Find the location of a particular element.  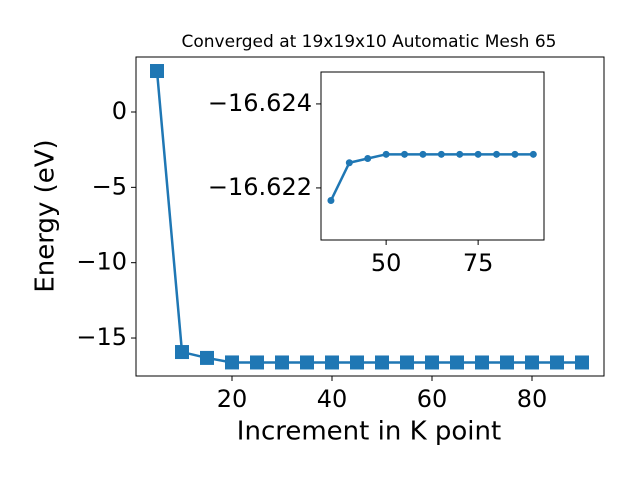

y-tick-label: −5 is located at coordinates (109, 186).